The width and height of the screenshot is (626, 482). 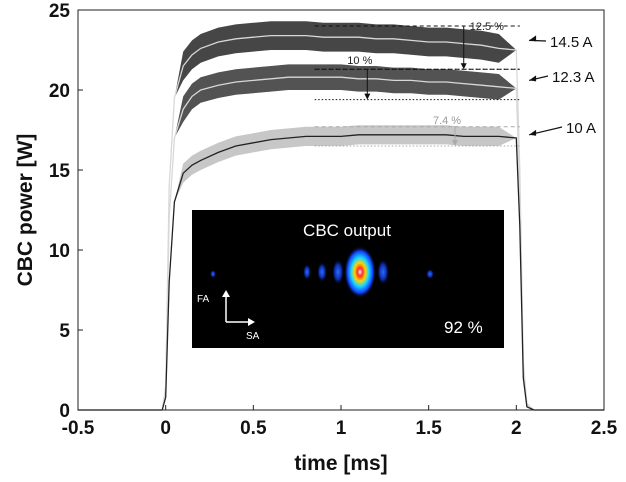 What do you see at coordinates (253, 336) in the screenshot?
I see `inset-sa-label: SA` at bounding box center [253, 336].